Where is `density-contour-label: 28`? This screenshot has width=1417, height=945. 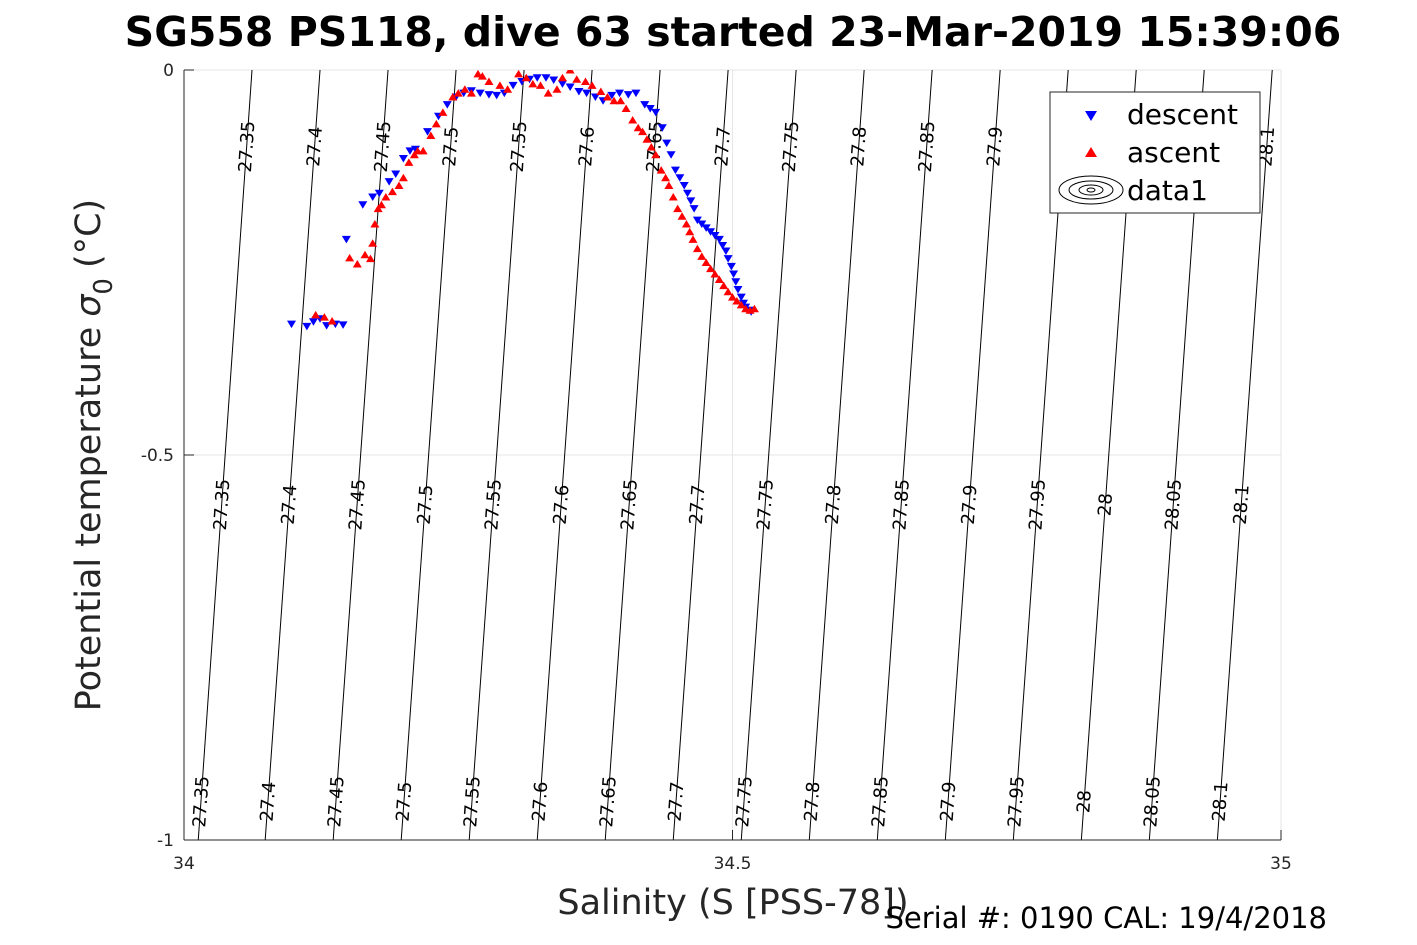 density-contour-label: 28 is located at coordinates (1105, 504).